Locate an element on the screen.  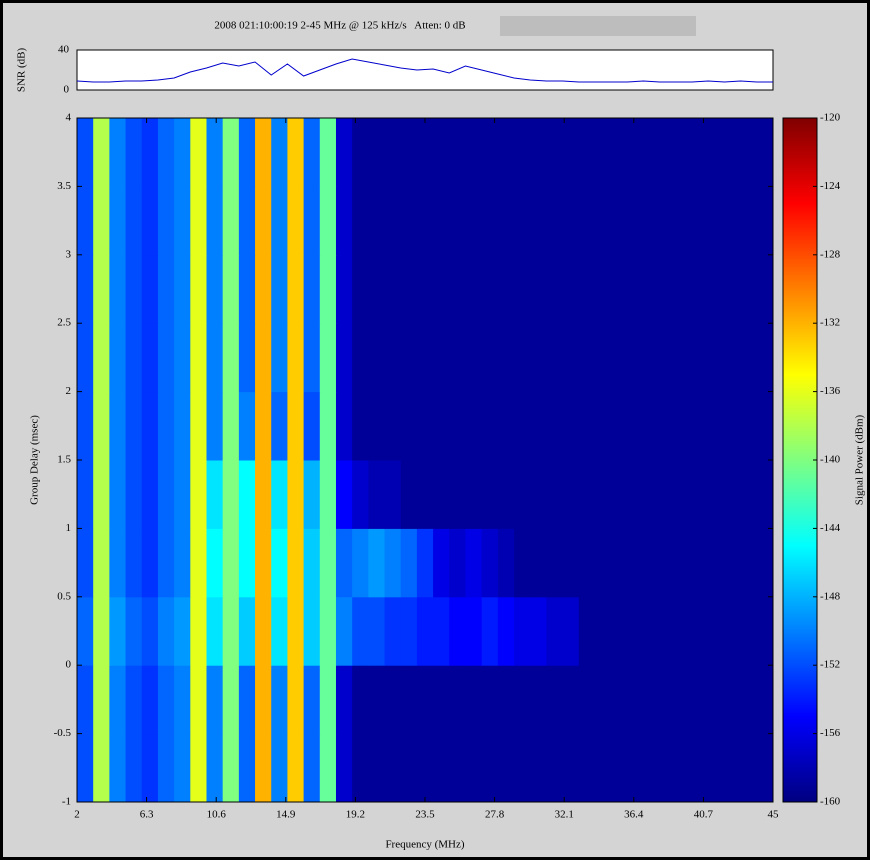
colorbar-label: Signal Power (dBm) is located at coordinates (860, 459).